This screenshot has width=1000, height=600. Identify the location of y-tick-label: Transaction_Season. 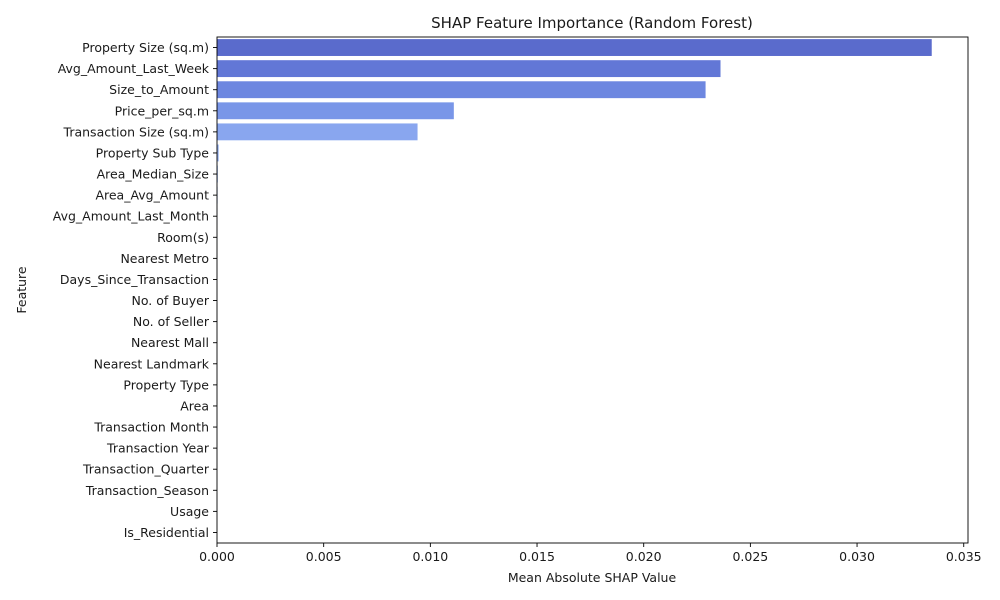
(147, 490).